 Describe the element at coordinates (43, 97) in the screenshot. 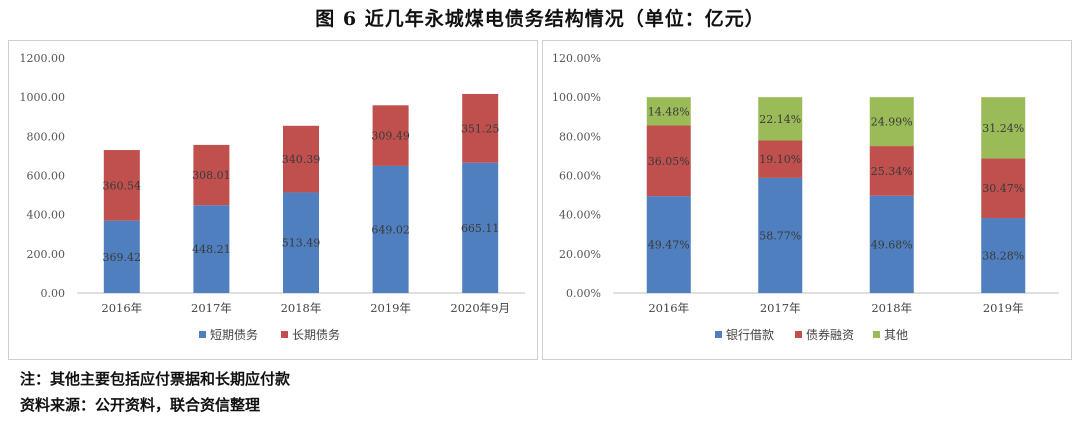

I see `y-tick-label: 1000.00` at that location.